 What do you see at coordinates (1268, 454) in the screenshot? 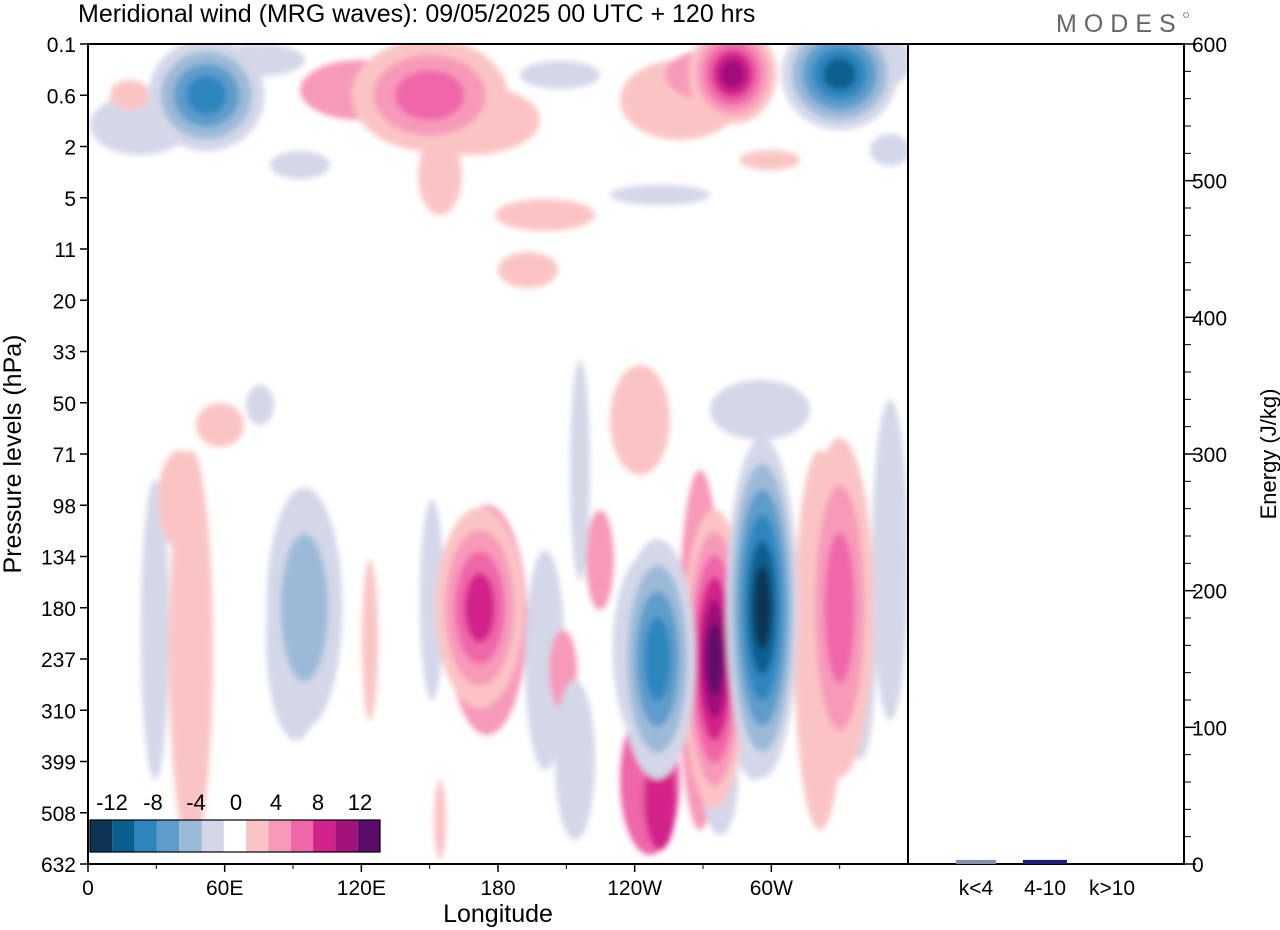
I see `energy-axis-label: Energy (J/kg)` at bounding box center [1268, 454].